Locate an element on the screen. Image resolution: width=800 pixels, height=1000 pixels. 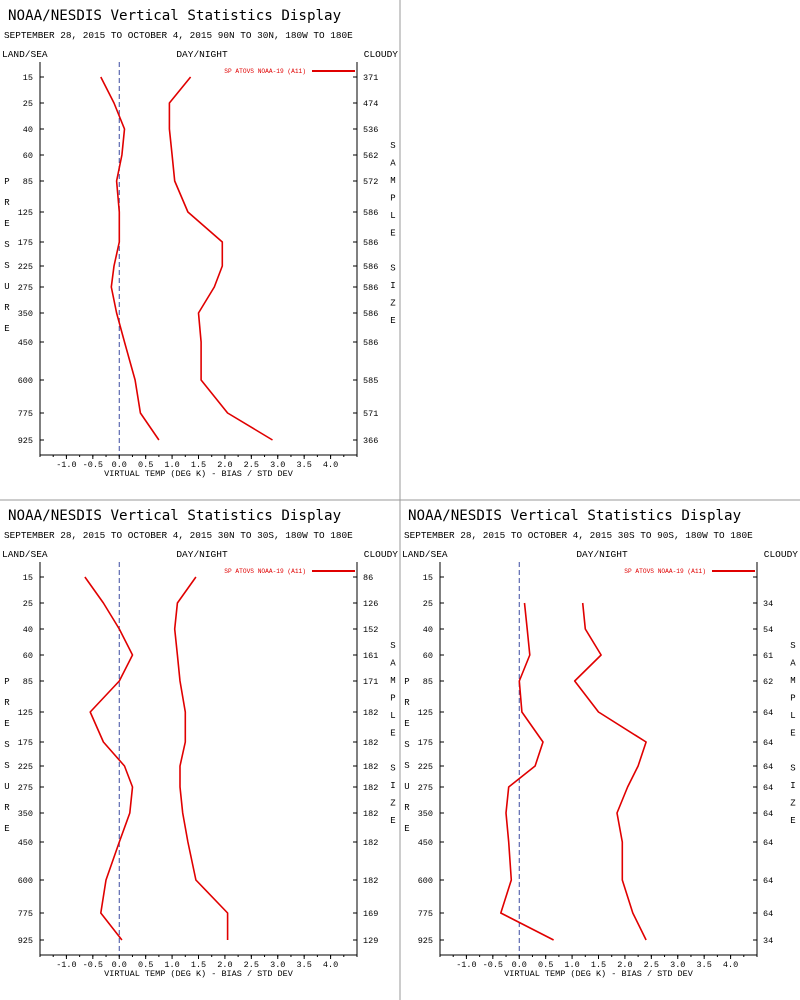
x-tick-label: 3.5 is located at coordinates (304, 465).